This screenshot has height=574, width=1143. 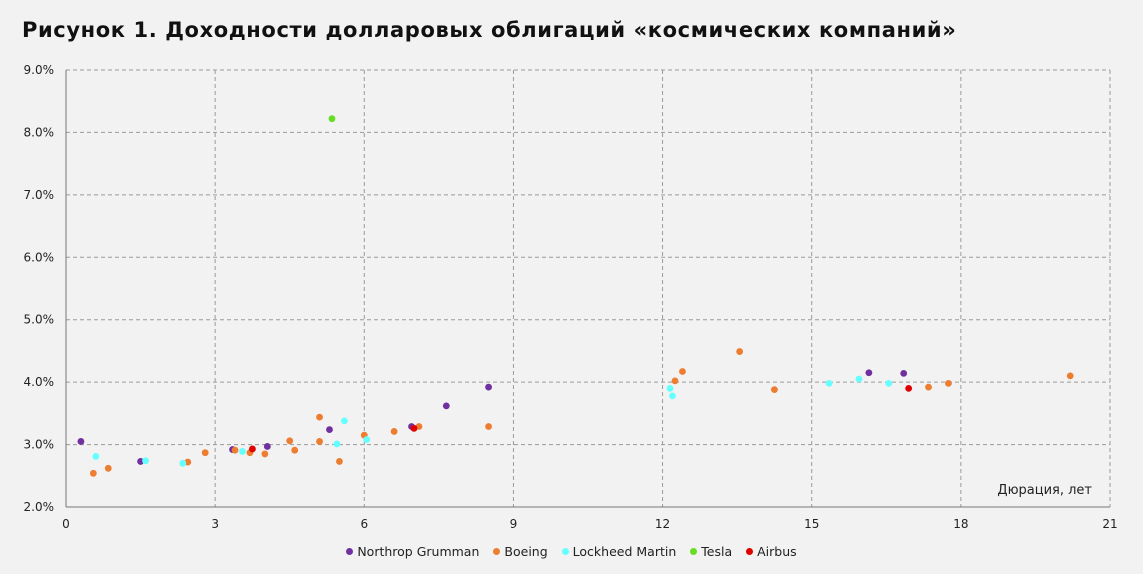 I want to click on legend-label: Northrop Grumman, so click(x=418, y=551).